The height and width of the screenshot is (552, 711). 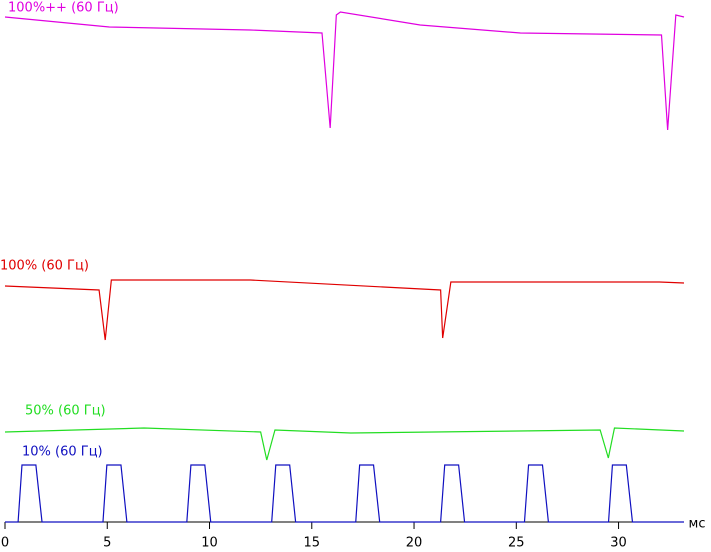 What do you see at coordinates (312, 543) in the screenshot?
I see `x-tick-label: 15` at bounding box center [312, 543].